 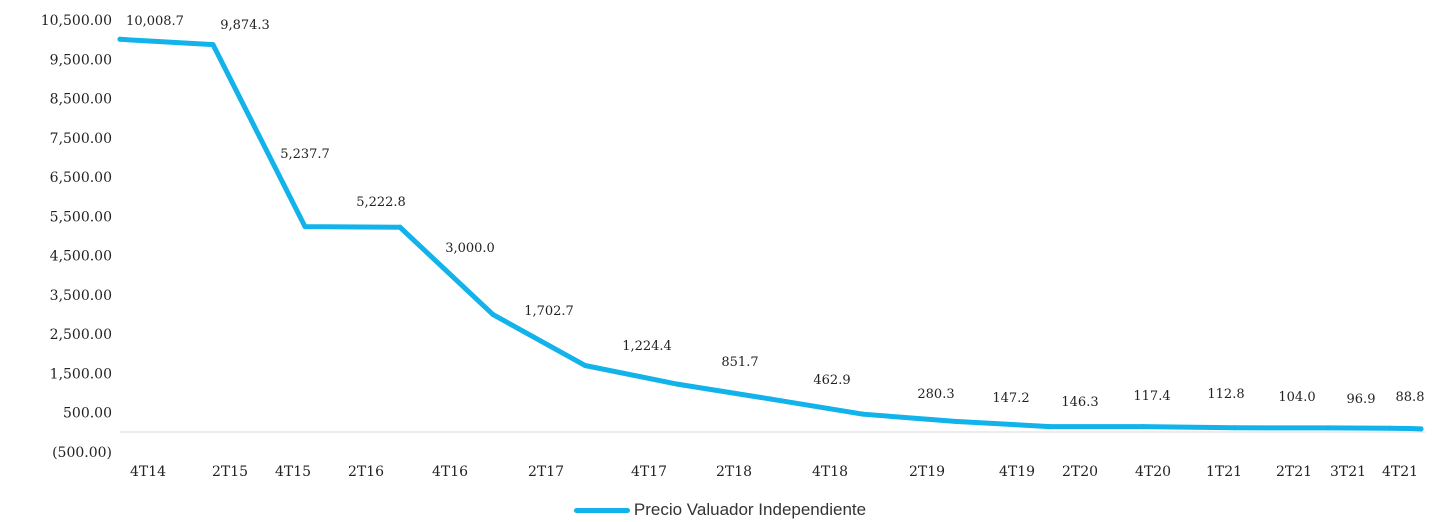 I want to click on data-label: 112.8, so click(x=1225, y=394).